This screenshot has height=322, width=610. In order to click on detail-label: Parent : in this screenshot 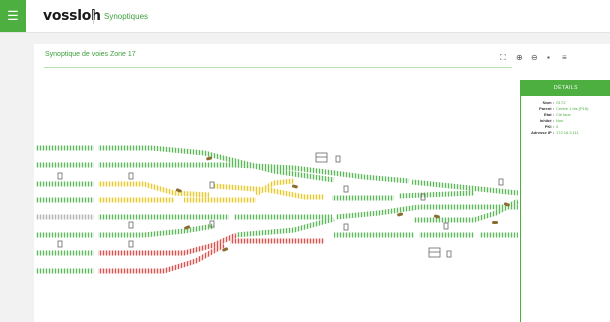, I will do `click(546, 108)`.